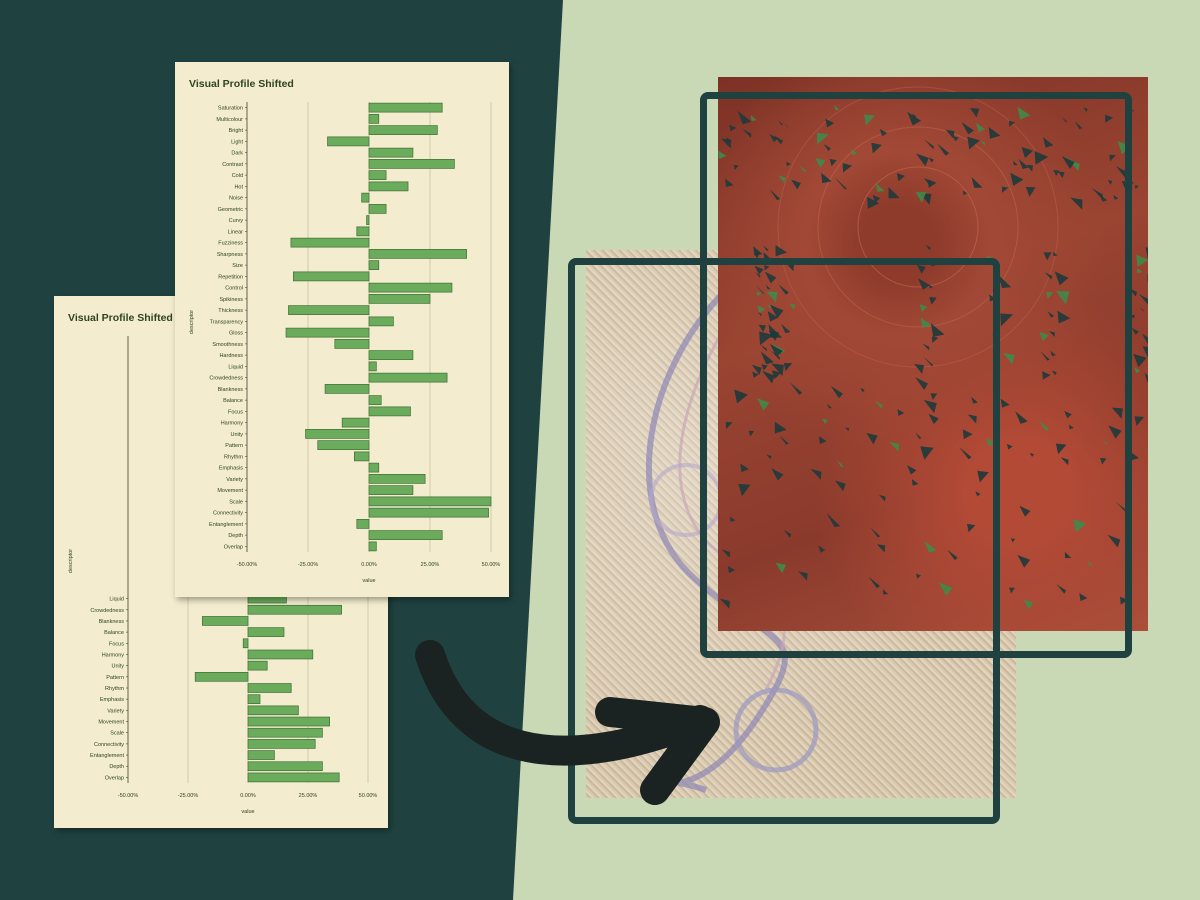 The image size is (1200, 900). What do you see at coordinates (117, 667) in the screenshot?
I see `category-label: Unity` at bounding box center [117, 667].